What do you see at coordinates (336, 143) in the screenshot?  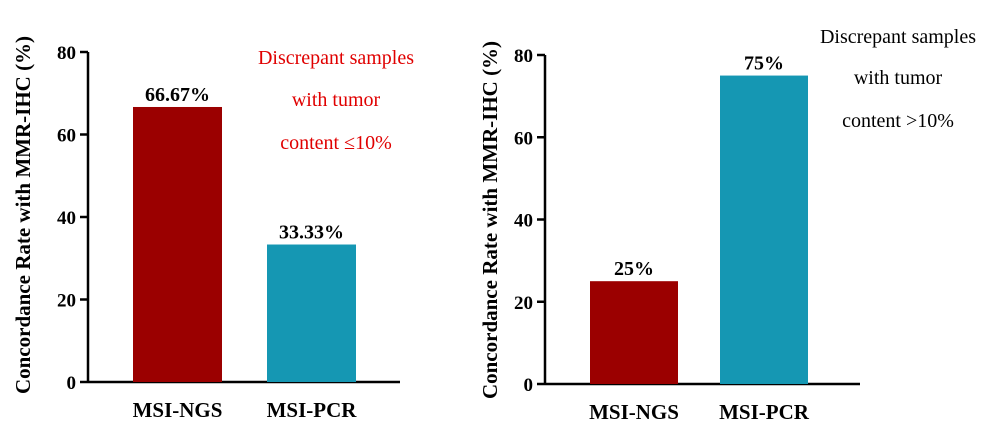 I see `left-annotation-line-3: content ≤10%` at bounding box center [336, 143].